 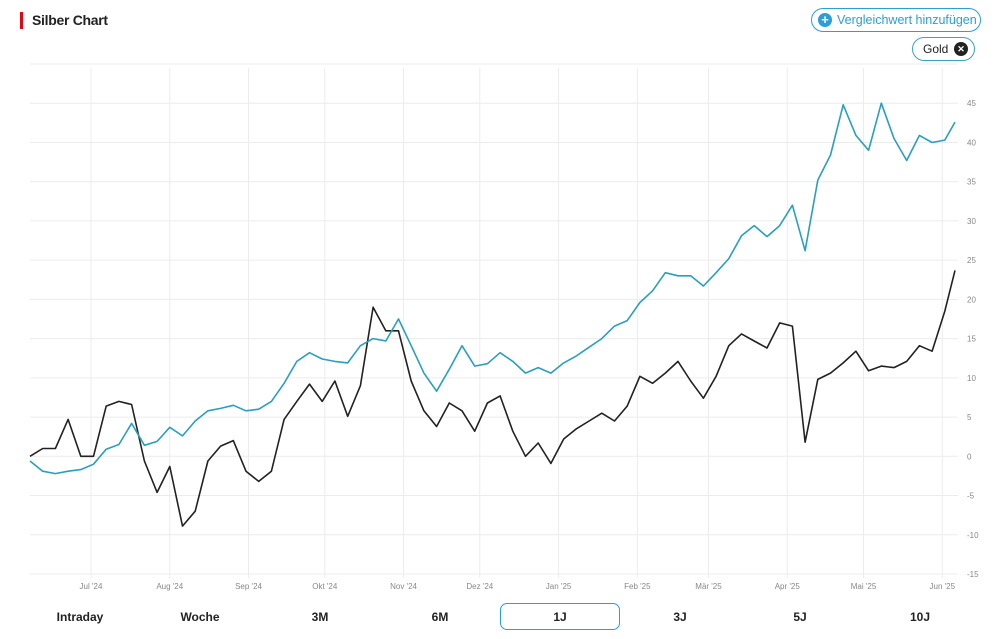 What do you see at coordinates (971, 339) in the screenshot?
I see `y-tick-label: 15` at bounding box center [971, 339].